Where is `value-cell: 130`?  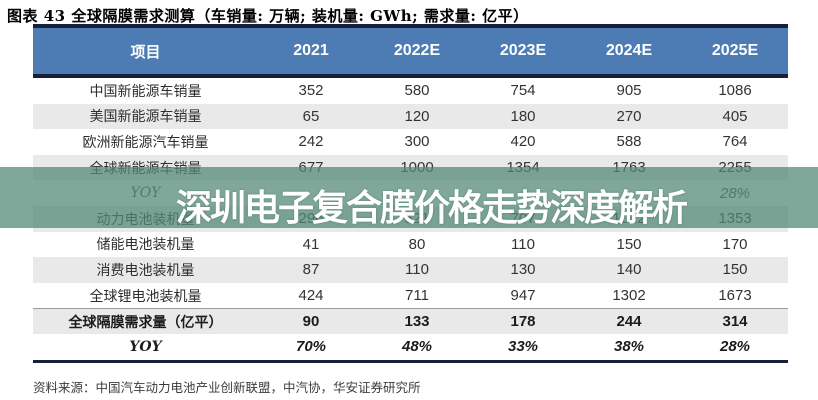
value-cell: 130 is located at coordinates (523, 270).